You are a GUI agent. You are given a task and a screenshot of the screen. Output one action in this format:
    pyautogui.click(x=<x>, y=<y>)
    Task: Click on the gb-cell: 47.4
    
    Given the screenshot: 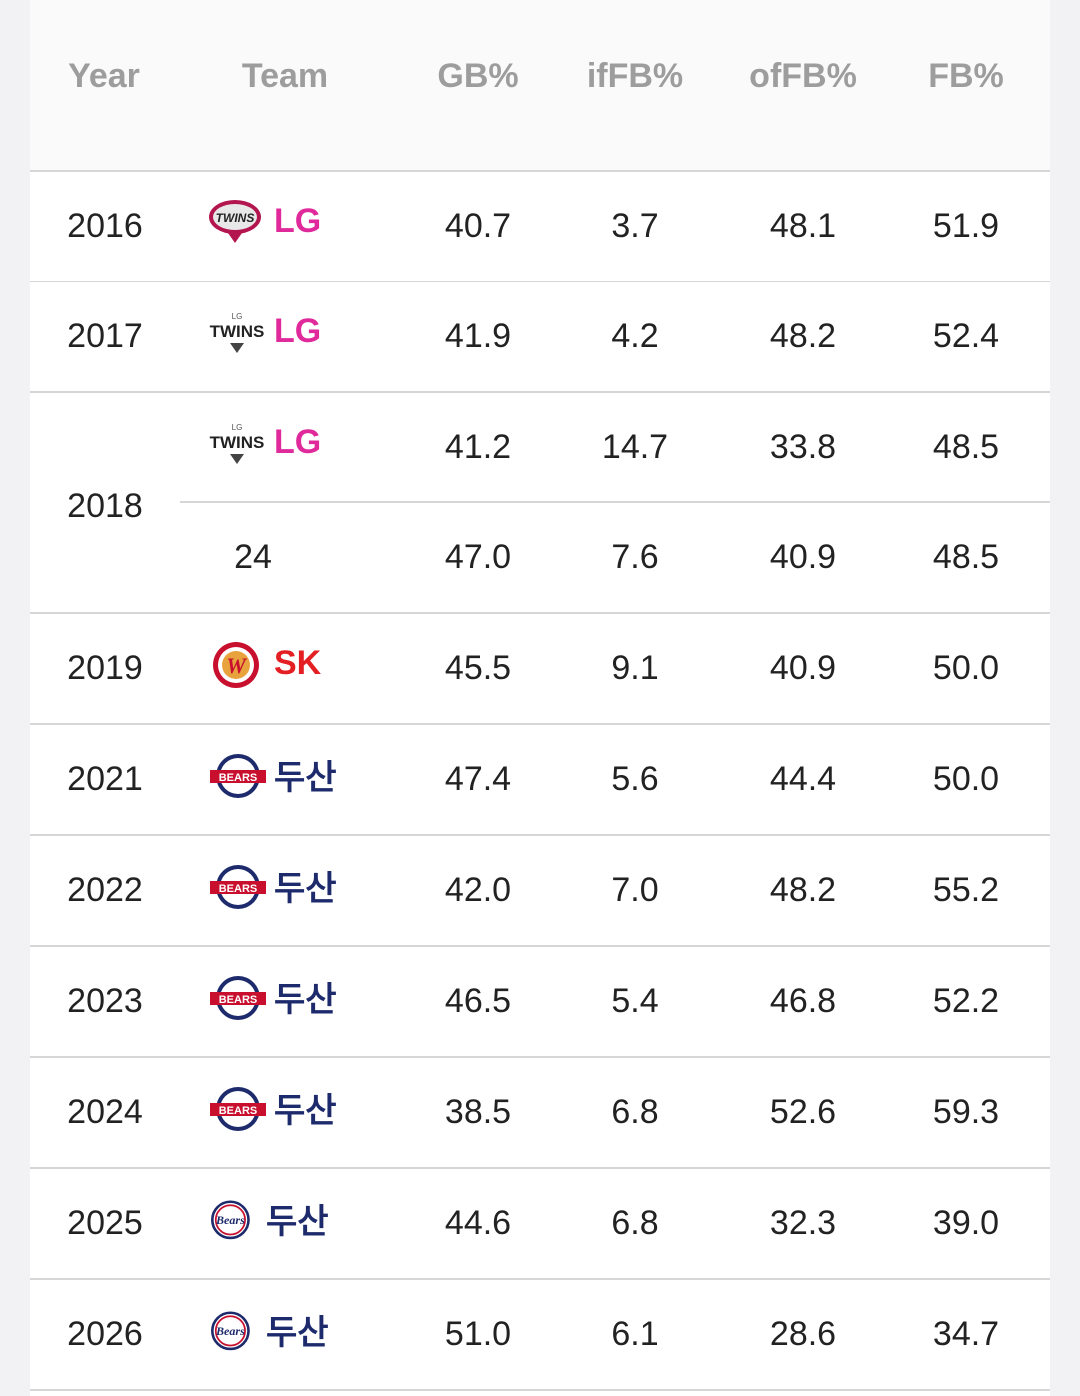 What is the action you would take?
    pyautogui.click(x=478, y=779)
    